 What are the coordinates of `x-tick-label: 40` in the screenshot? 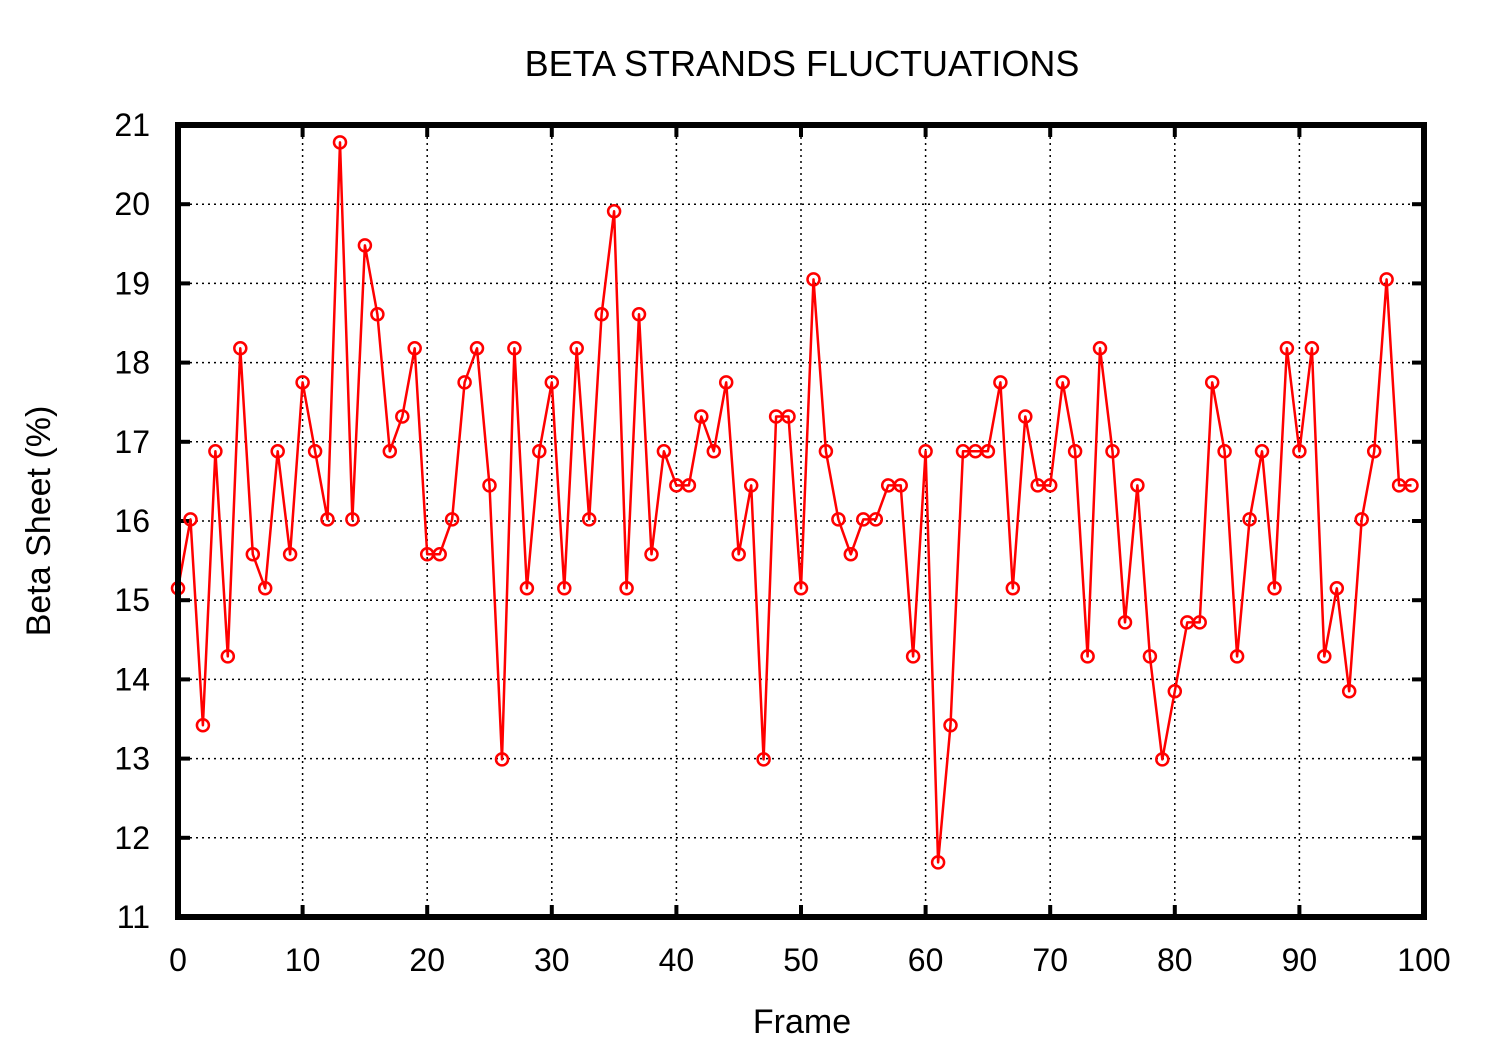 It's located at (677, 960).